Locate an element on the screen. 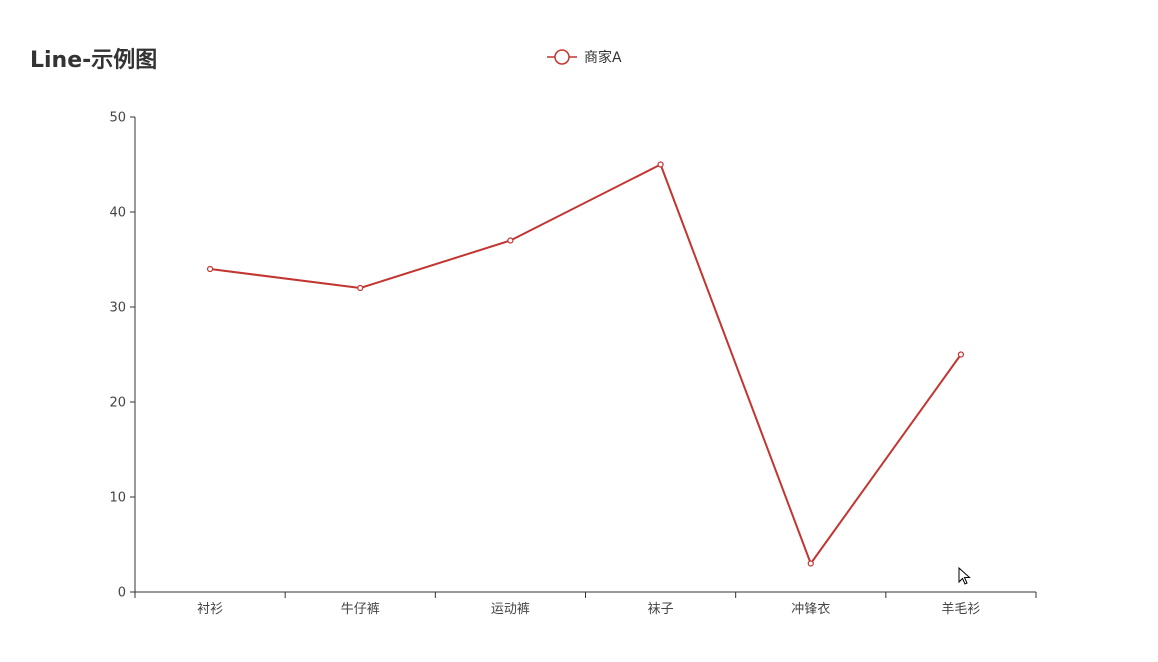  chart-title: Line-示例图 is located at coordinates (94, 60).